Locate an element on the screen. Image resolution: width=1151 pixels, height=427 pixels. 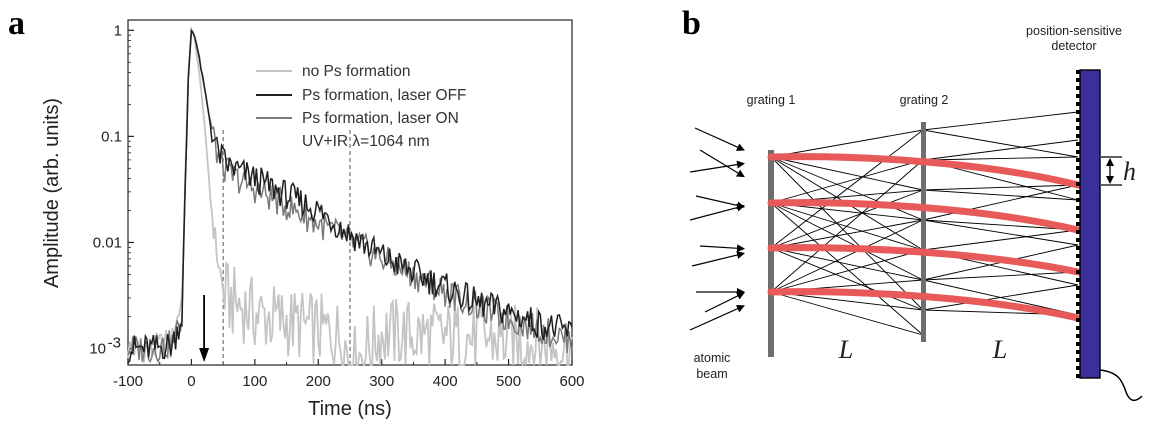
diffraction-rays is located at coordinates (924, 223).